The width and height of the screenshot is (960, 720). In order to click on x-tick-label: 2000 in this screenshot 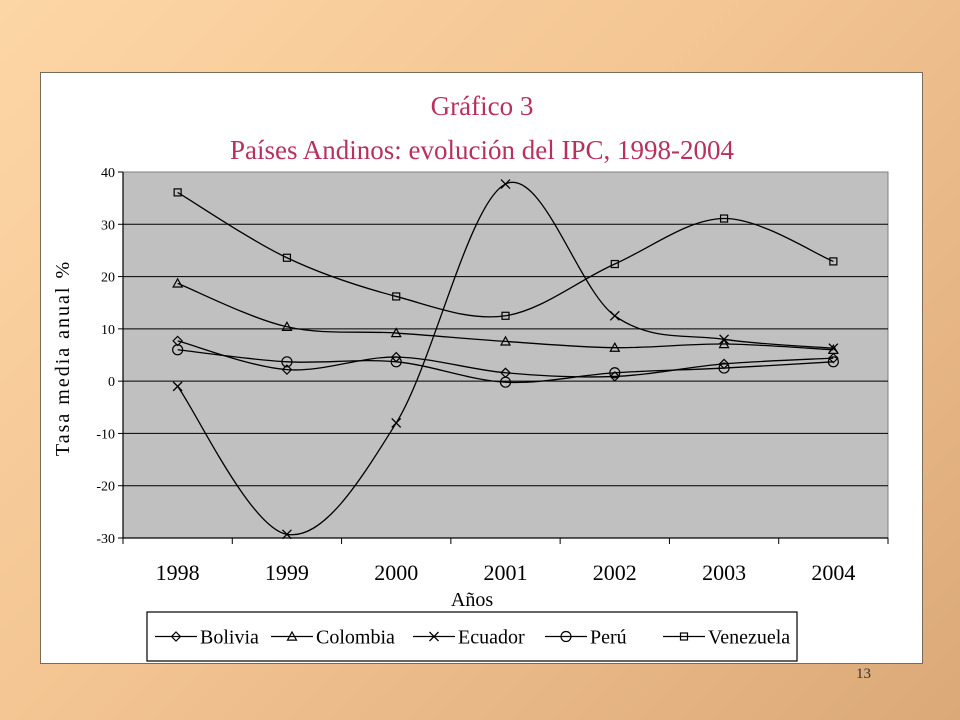, I will do `click(396, 572)`.